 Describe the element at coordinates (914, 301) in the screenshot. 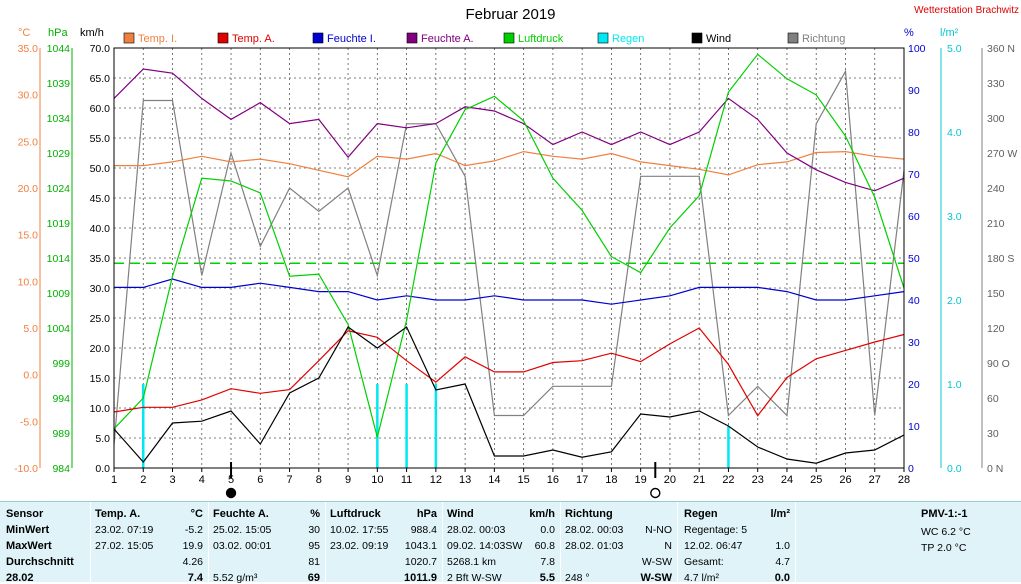

I see `humidity-axis-label: 40` at that location.